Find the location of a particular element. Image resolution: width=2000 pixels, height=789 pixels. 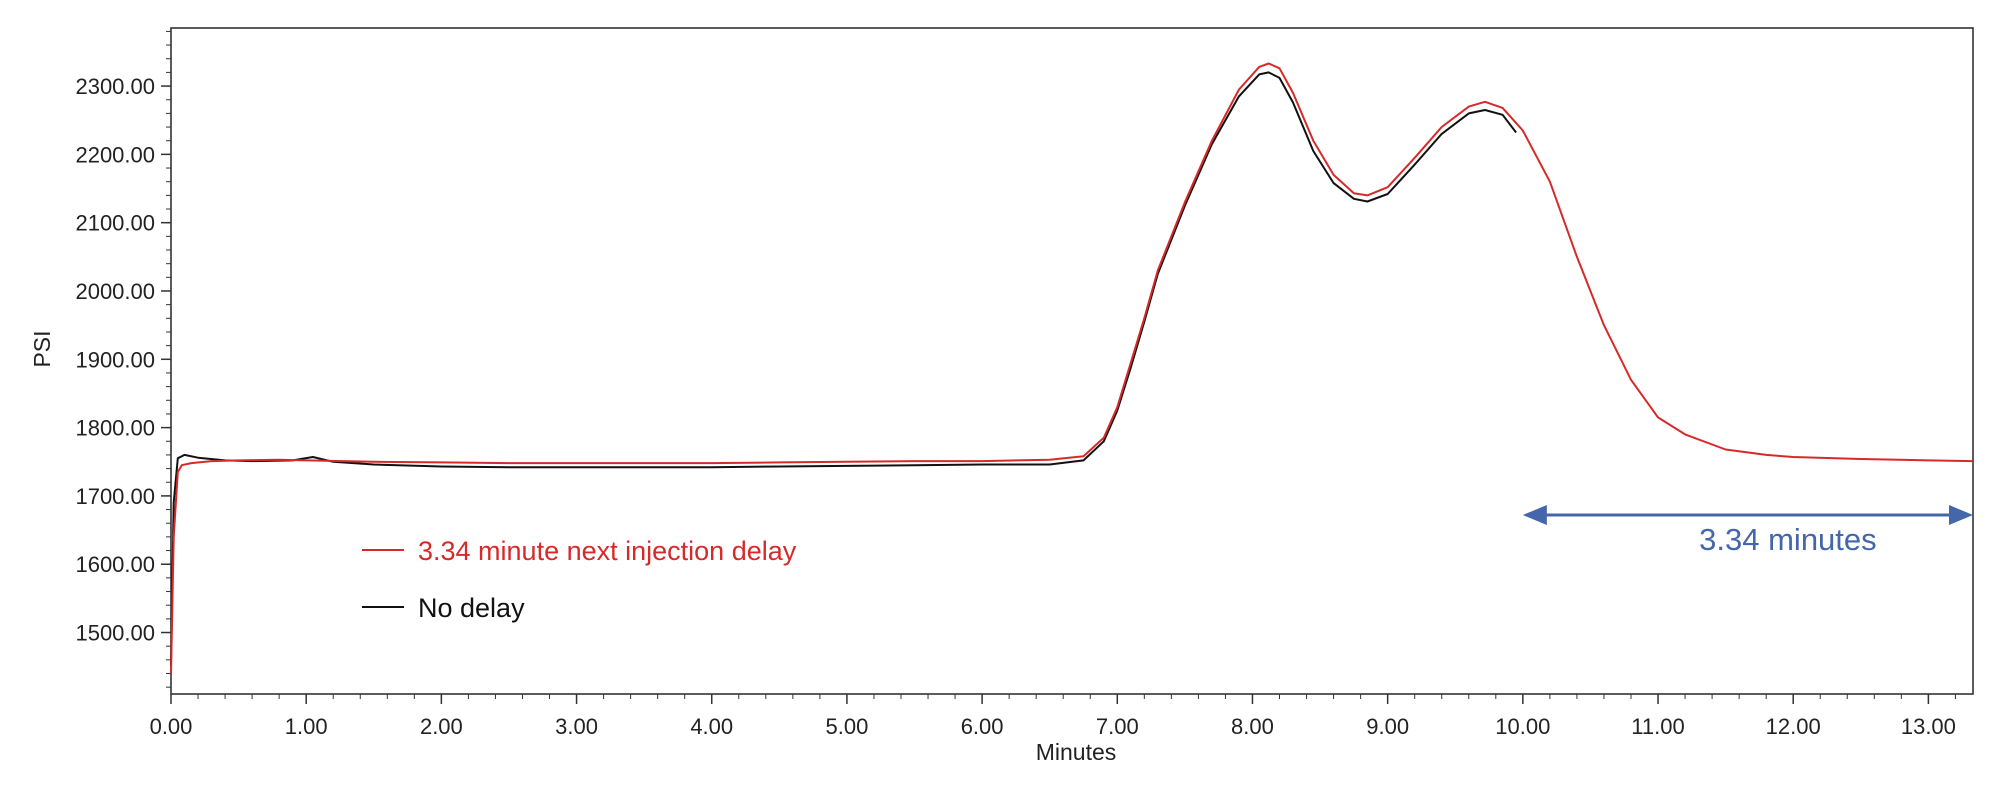

x-tick-label: 12.00 is located at coordinates (1793, 726).